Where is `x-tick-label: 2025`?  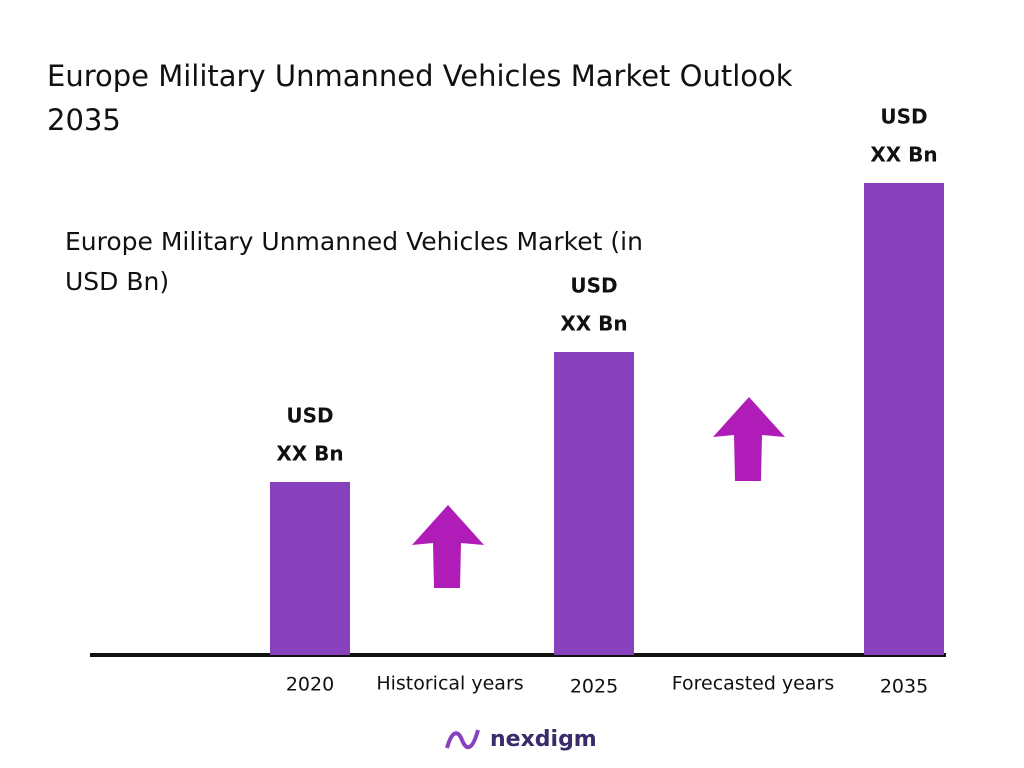 x-tick-label: 2025 is located at coordinates (594, 687).